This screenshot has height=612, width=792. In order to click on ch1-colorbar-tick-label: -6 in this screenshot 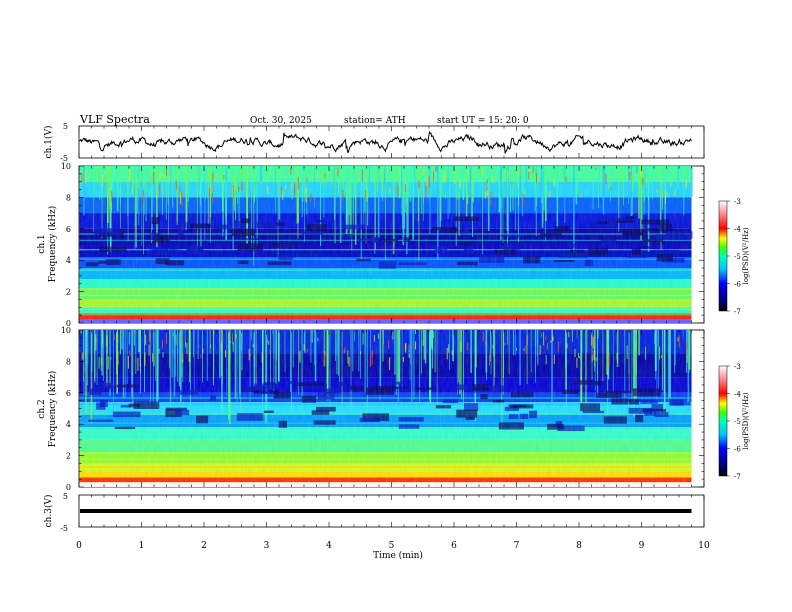, I will do `click(737, 285)`.